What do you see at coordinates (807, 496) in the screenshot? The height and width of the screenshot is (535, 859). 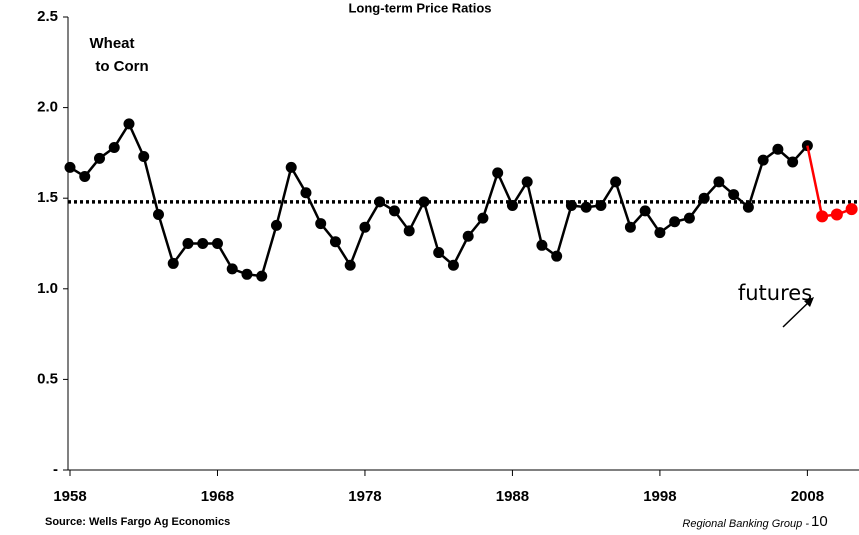 I see `x-tick-label: 2008` at bounding box center [807, 496].